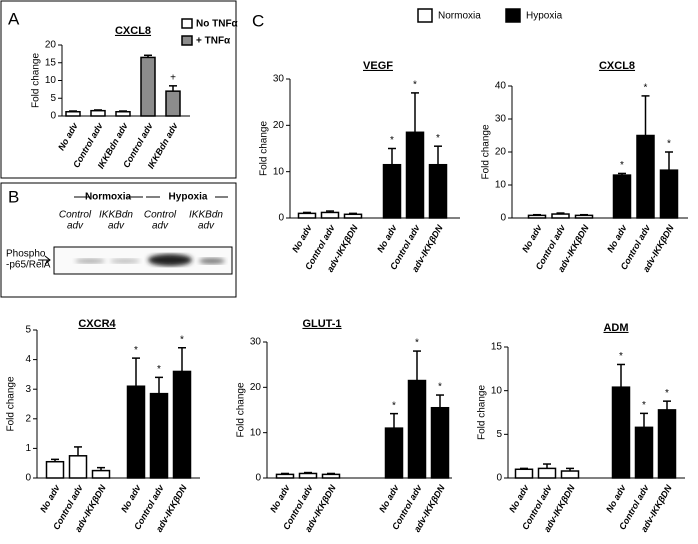 This screenshot has height=544, width=698. Describe the element at coordinates (321, 324) in the screenshot. I see `chart-title: GLUT-1` at that location.